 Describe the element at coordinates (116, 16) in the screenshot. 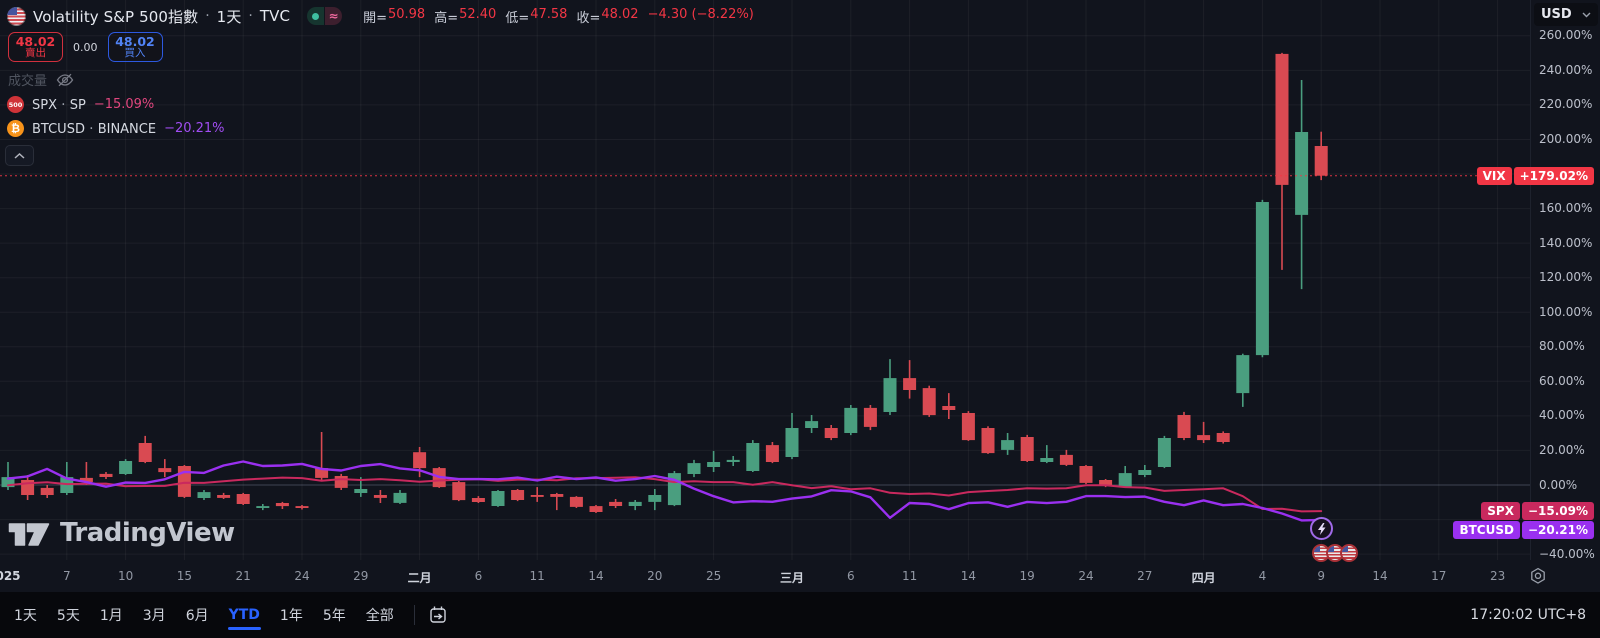

I see `symbol-title: Volatility S&P 500指數` at that location.